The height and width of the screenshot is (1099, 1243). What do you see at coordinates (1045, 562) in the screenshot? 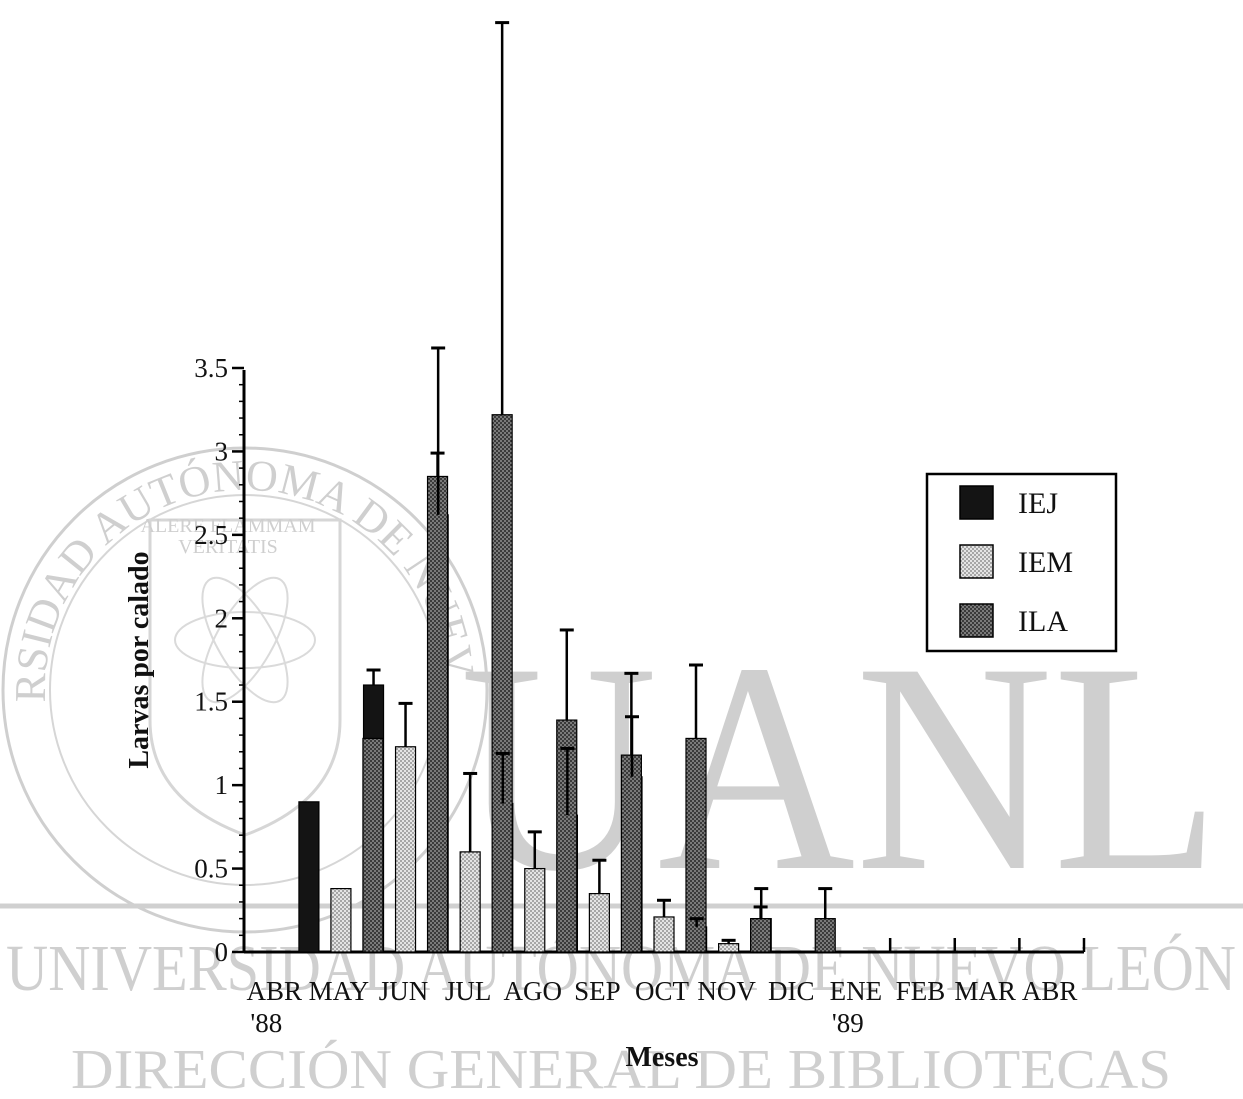
I see `legend-label-iem: IEM` at bounding box center [1045, 562].